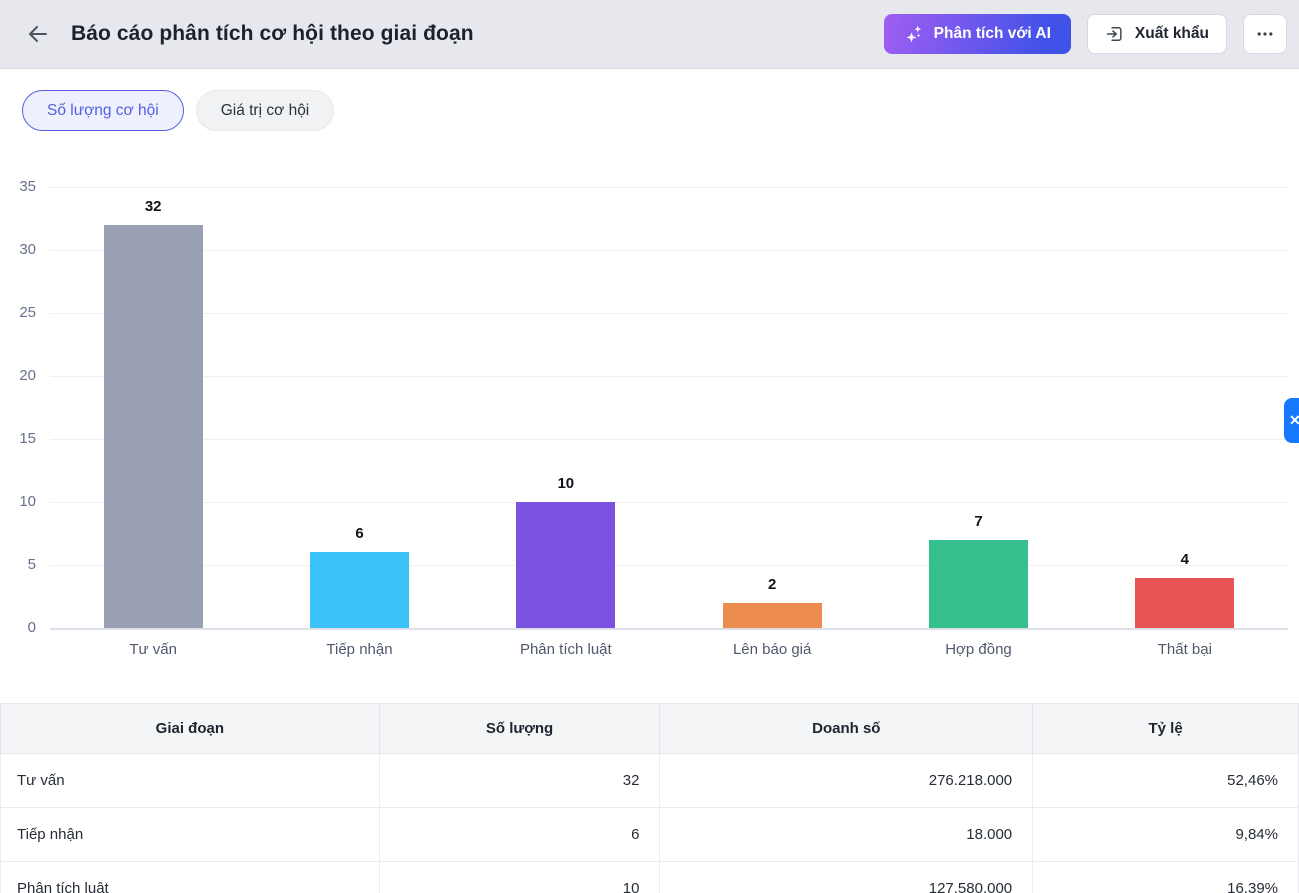 The width and height of the screenshot is (1299, 893). I want to click on cell-revenue: 127.580.000, so click(846, 877).